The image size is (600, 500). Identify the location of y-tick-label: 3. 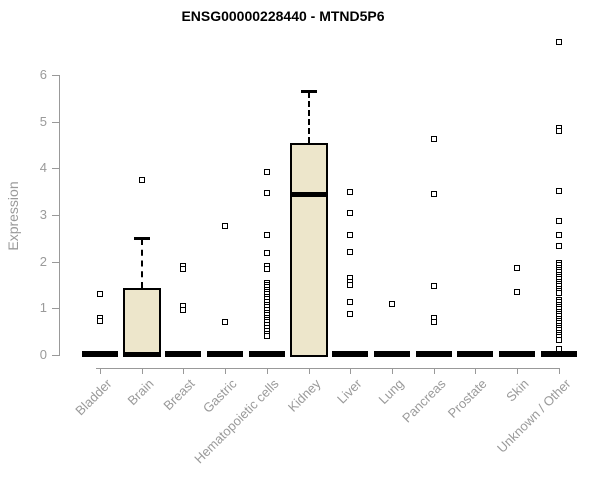
(43, 214).